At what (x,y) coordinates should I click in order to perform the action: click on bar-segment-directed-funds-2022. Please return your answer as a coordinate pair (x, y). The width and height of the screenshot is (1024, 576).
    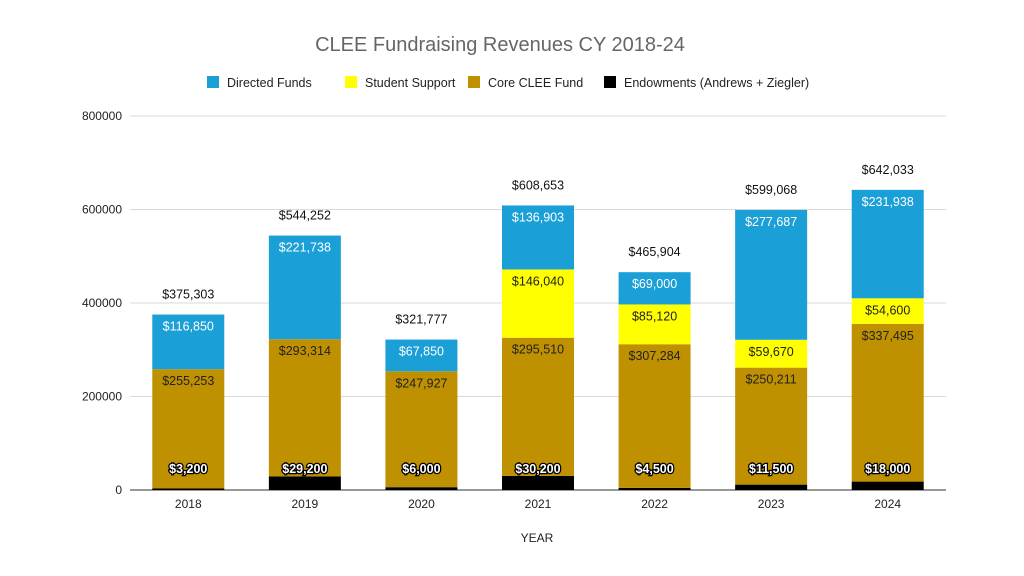
    Looking at the image, I should click on (654, 288).